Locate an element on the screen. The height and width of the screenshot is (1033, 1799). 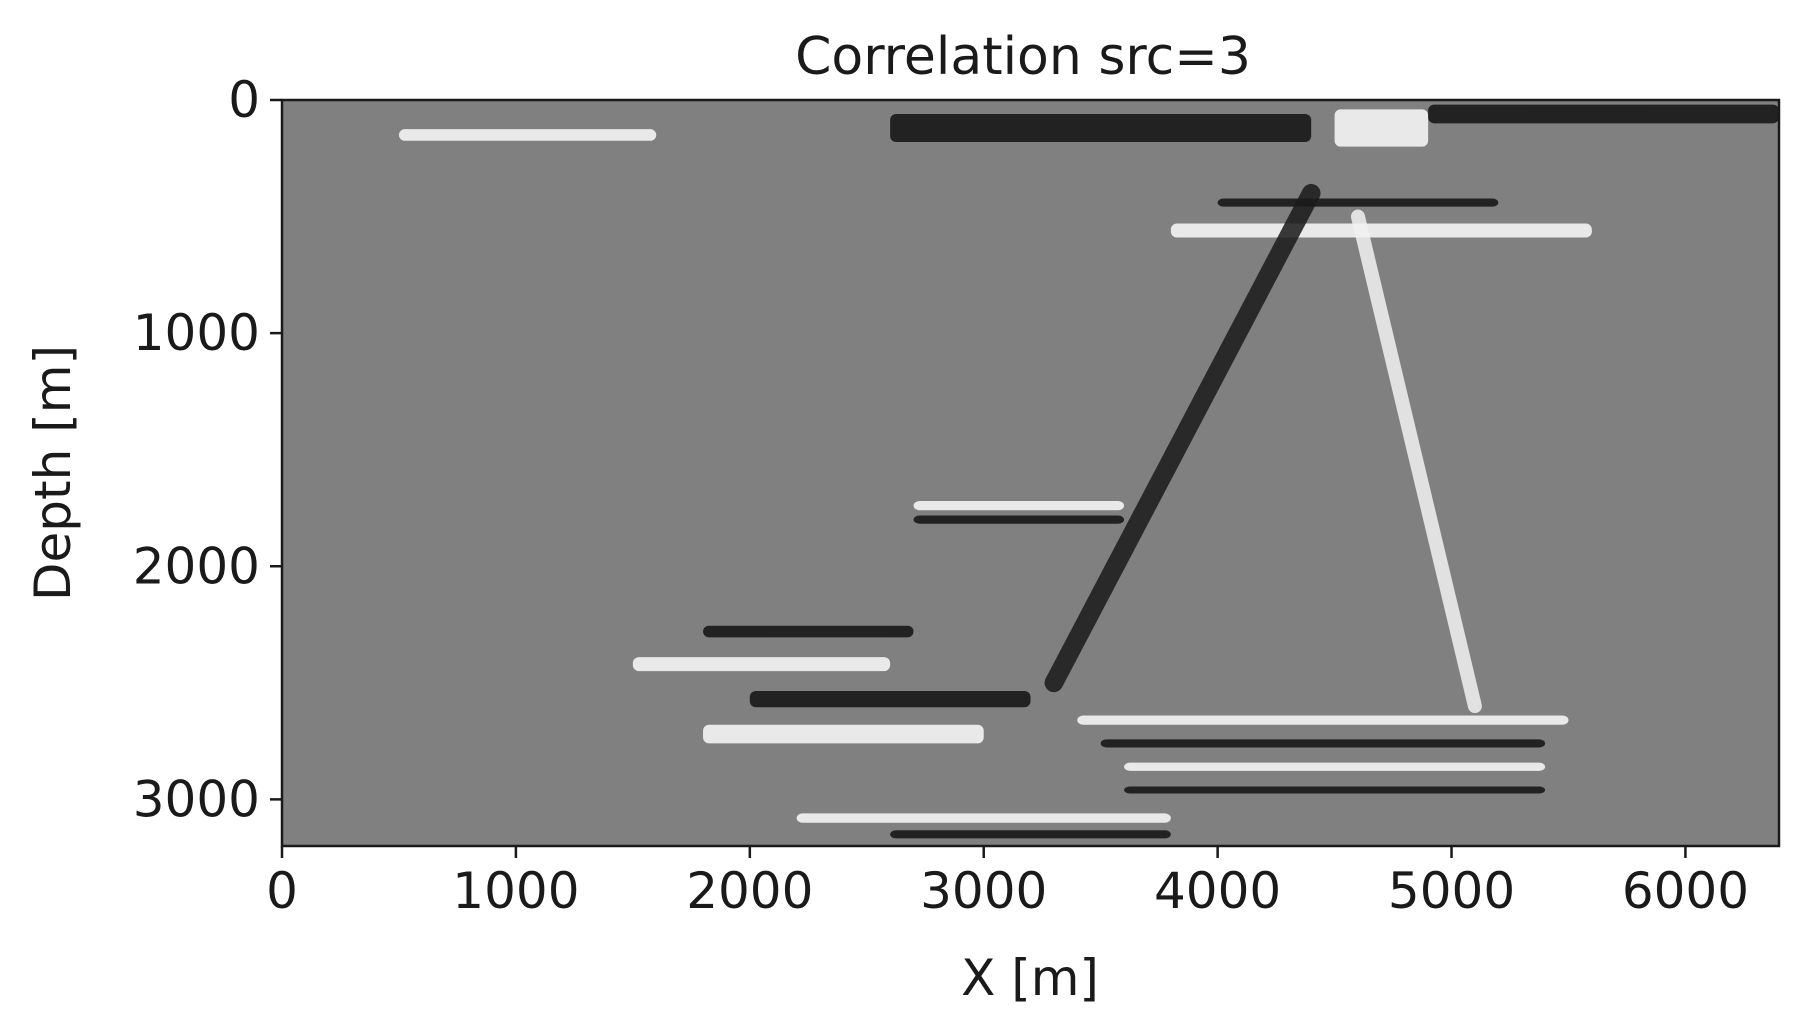
y-axis-label: Depth [m] is located at coordinates (53, 473).